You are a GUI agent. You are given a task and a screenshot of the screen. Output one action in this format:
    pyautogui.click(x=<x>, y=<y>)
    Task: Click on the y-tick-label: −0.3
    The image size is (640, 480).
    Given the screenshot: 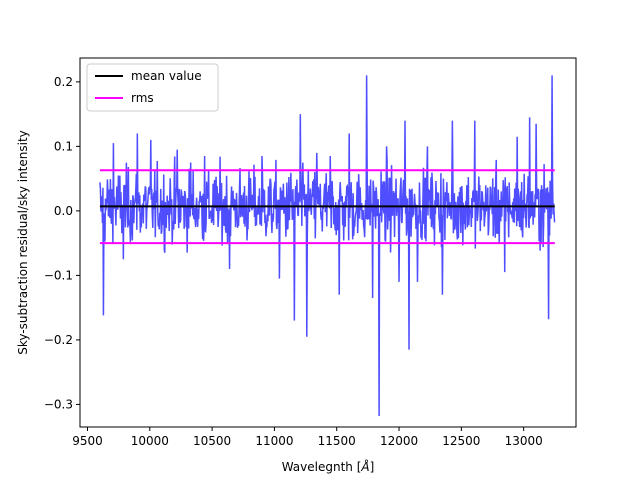 What is the action you would take?
    pyautogui.click(x=58, y=404)
    